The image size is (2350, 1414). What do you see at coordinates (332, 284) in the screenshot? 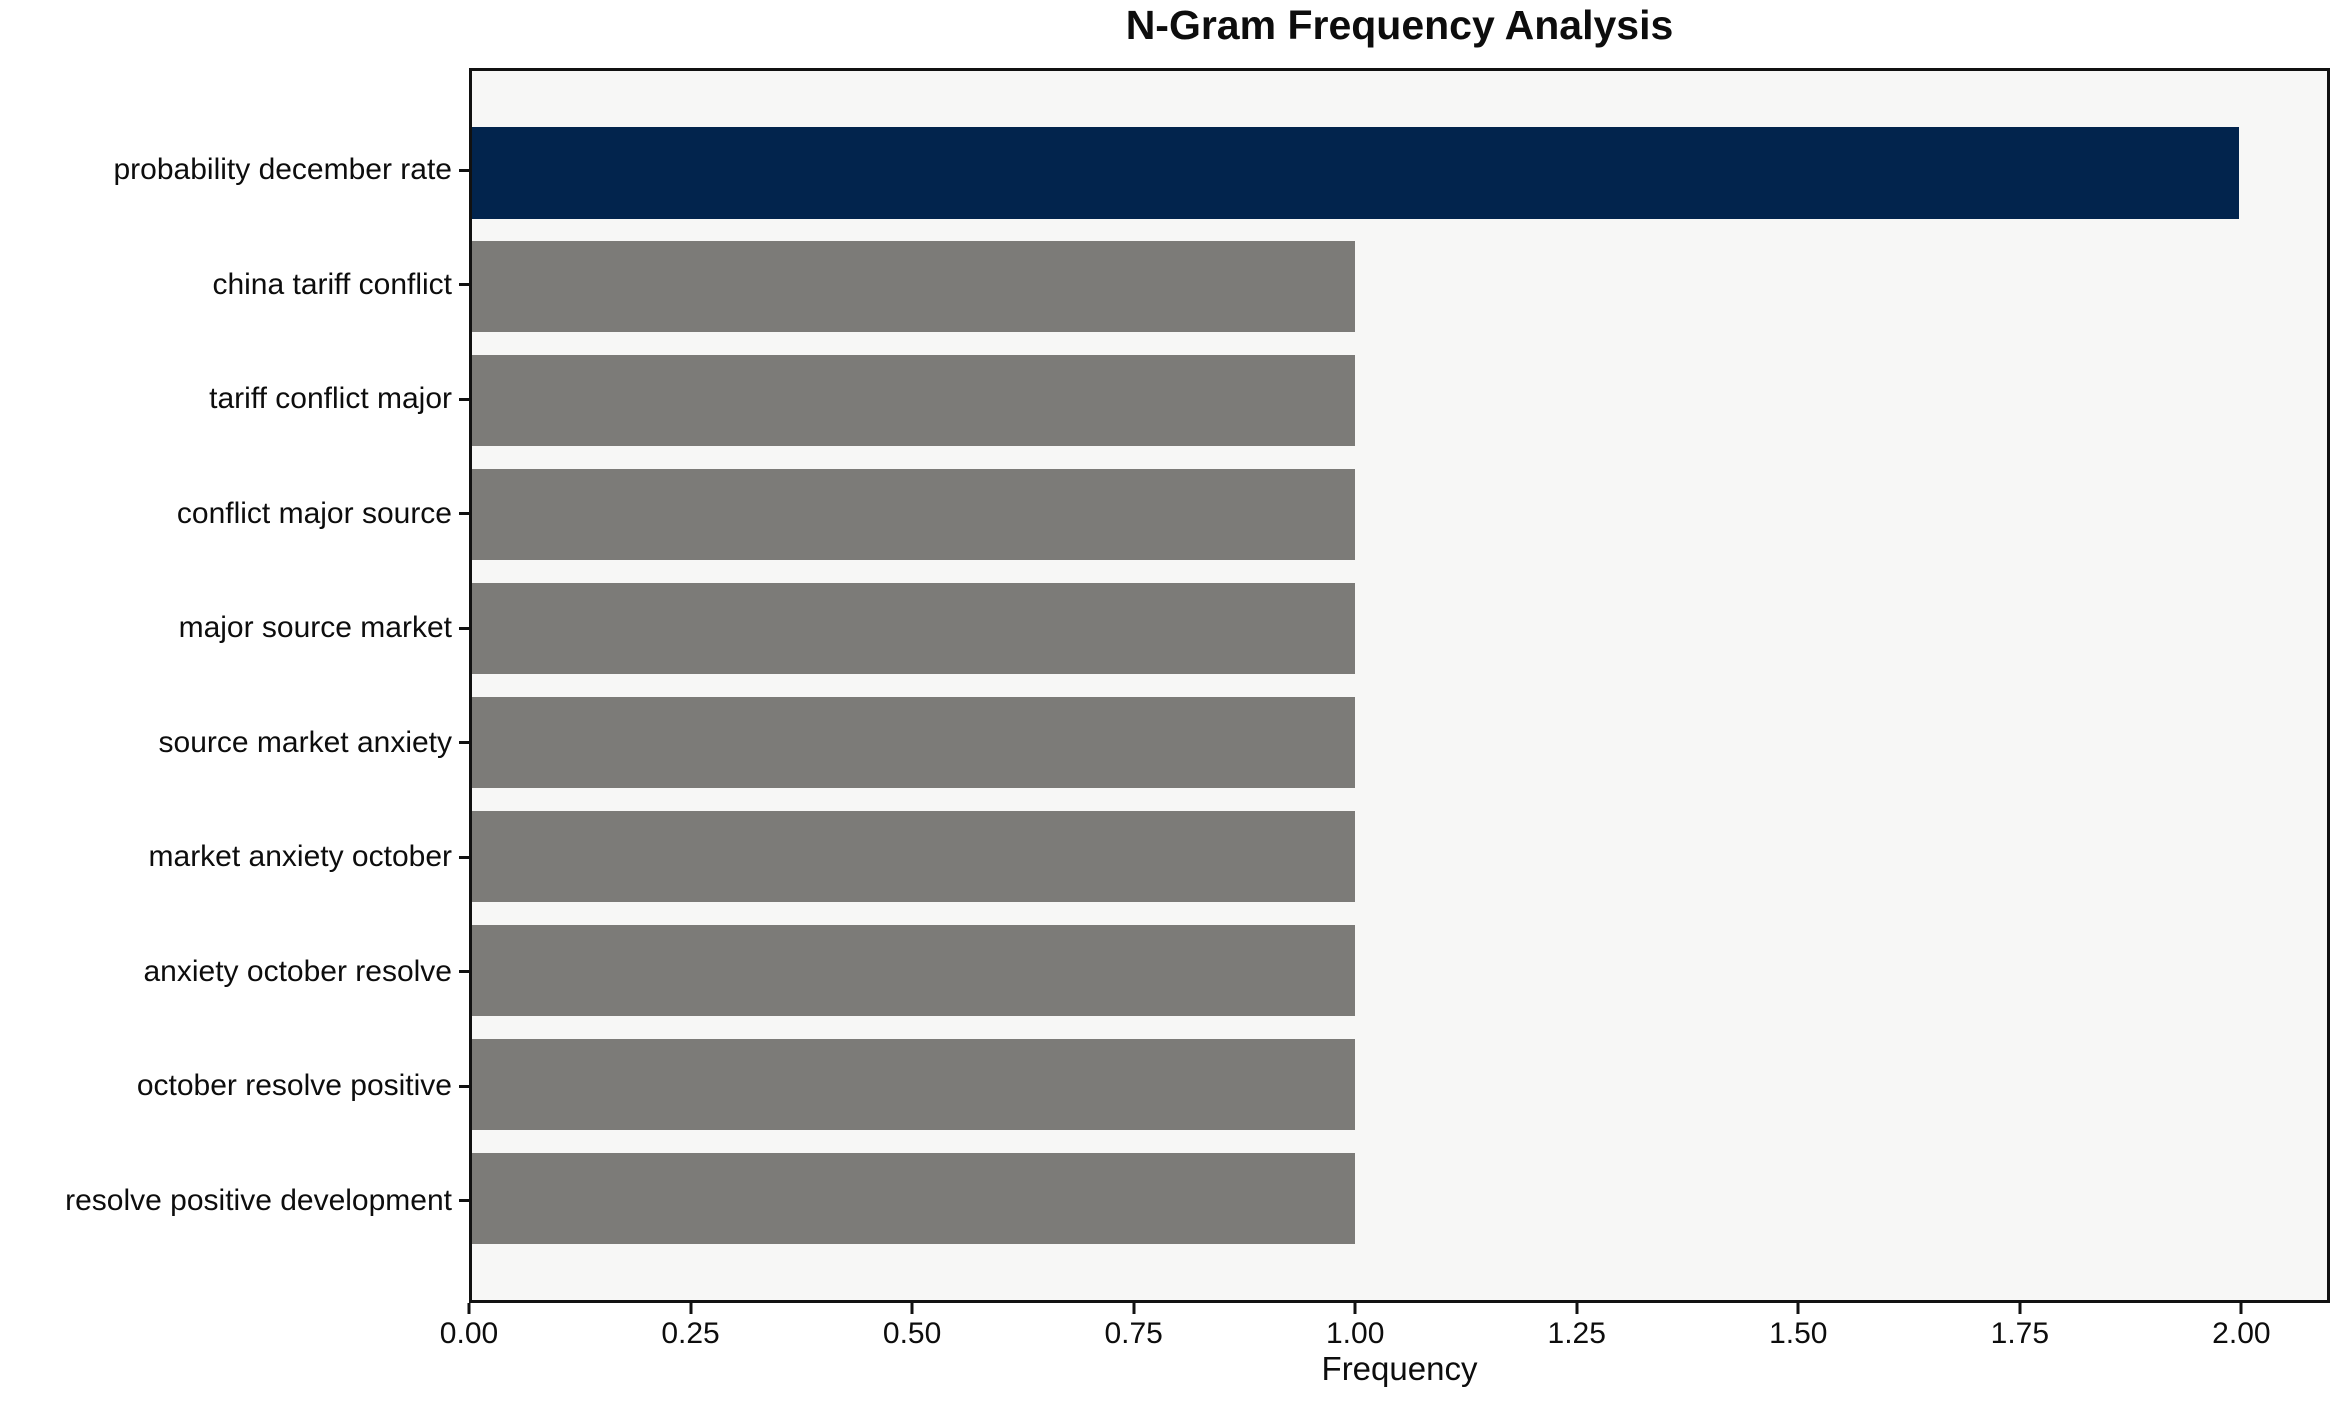
I see `y-tick-label: china tariff conflict` at bounding box center [332, 284].